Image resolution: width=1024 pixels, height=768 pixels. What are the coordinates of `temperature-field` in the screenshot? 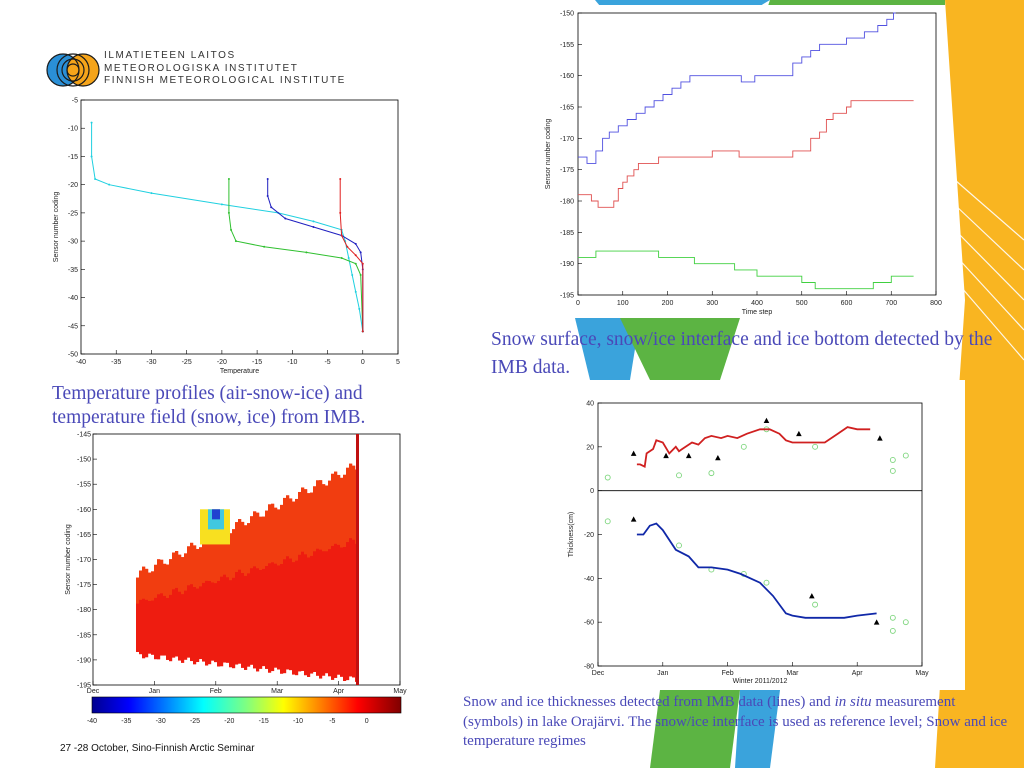 It's located at (247, 559).